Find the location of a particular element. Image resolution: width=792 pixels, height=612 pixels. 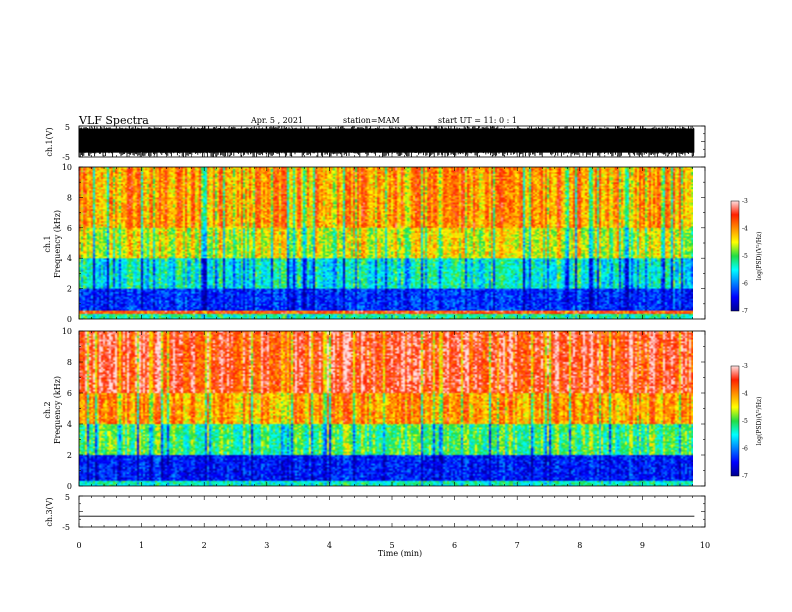

date-label: Apr. 5 , 2021 is located at coordinates (276, 120).